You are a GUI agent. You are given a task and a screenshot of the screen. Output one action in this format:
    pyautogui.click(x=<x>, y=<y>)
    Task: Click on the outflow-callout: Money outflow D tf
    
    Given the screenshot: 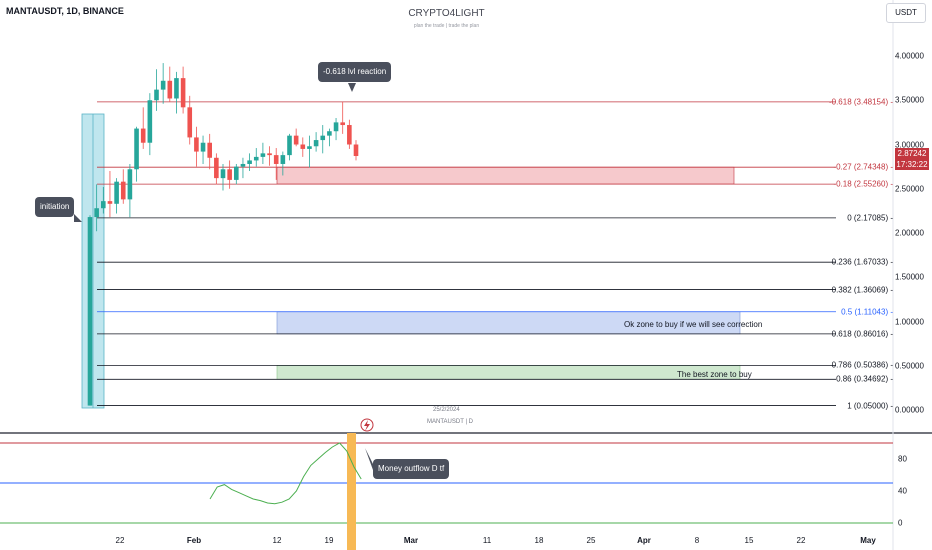 What is the action you would take?
    pyautogui.click(x=411, y=469)
    